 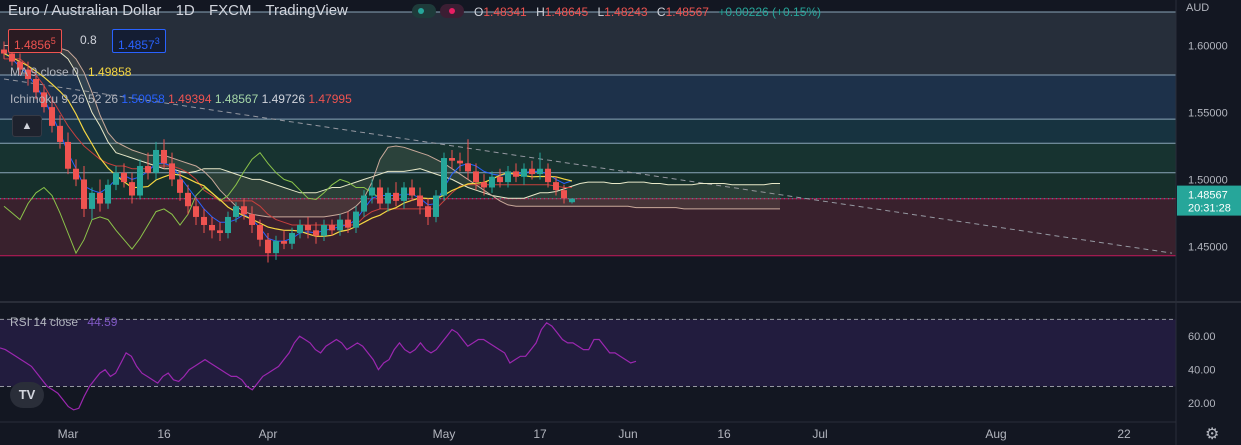 What do you see at coordinates (724, 434) in the screenshot?
I see `time-tick-label: 16` at bounding box center [724, 434].